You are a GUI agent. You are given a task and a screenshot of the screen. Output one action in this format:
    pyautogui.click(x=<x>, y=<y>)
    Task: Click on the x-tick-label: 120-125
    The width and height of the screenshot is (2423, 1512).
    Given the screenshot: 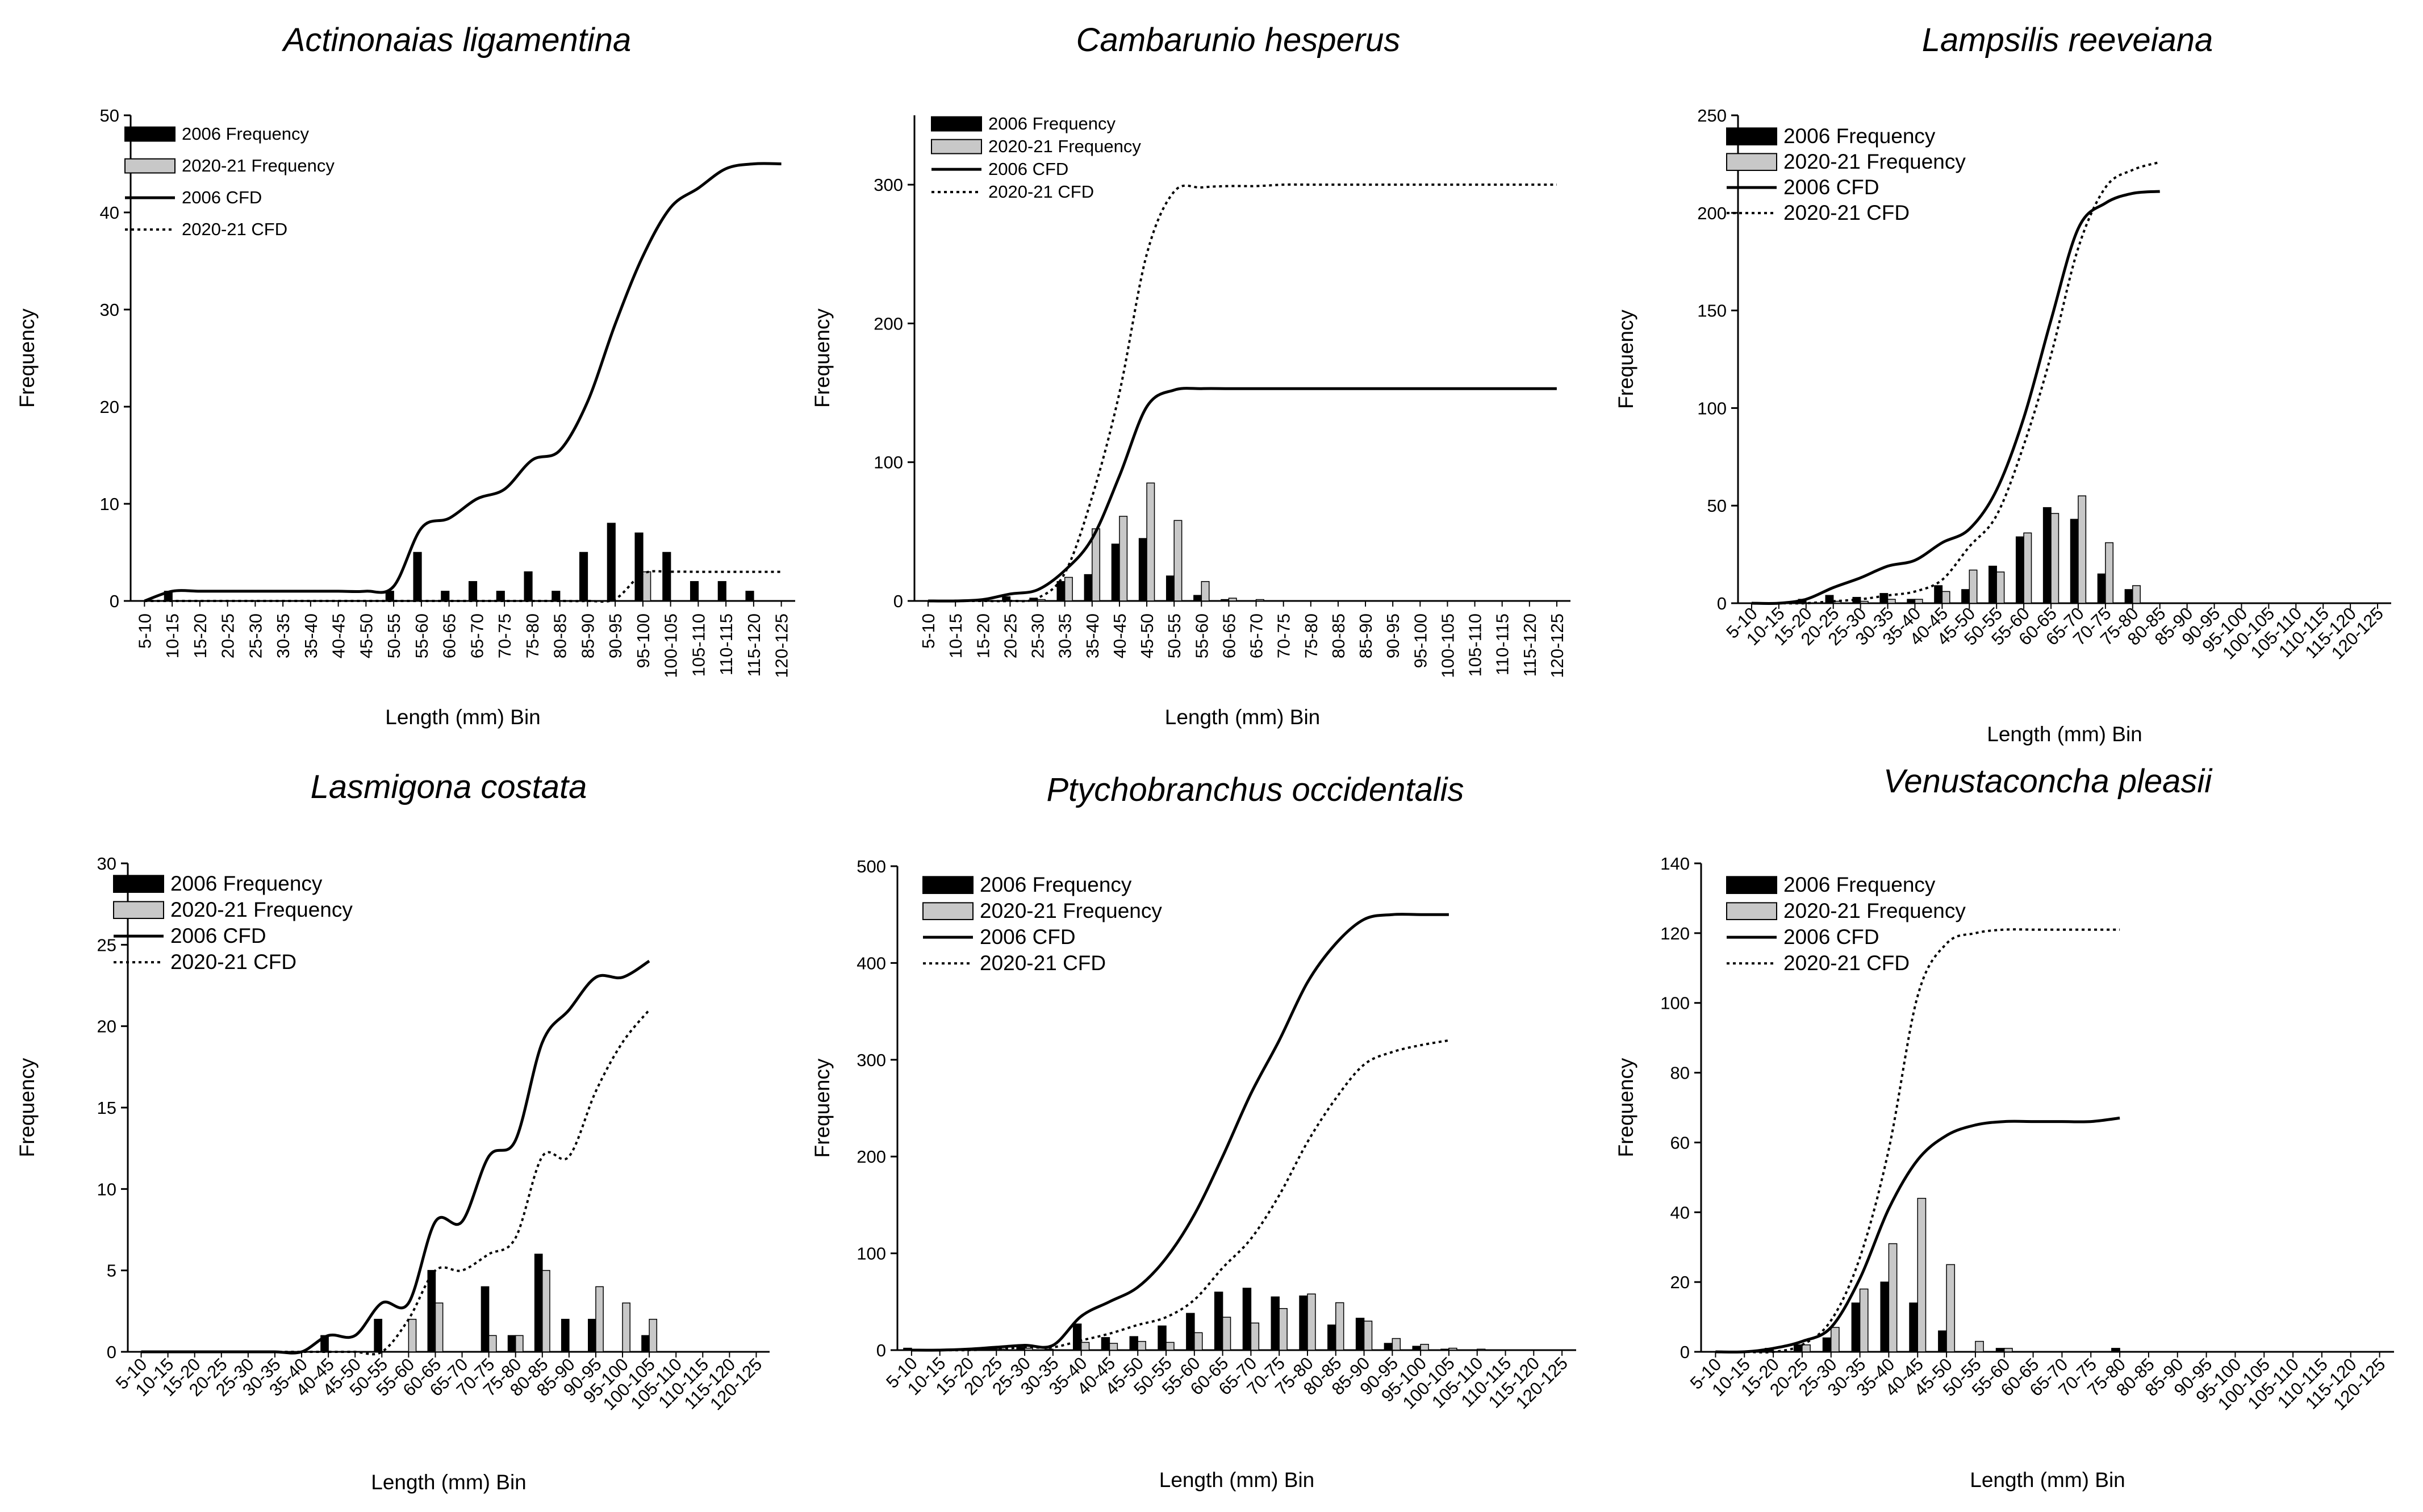 What is the action you would take?
    pyautogui.click(x=1557, y=645)
    